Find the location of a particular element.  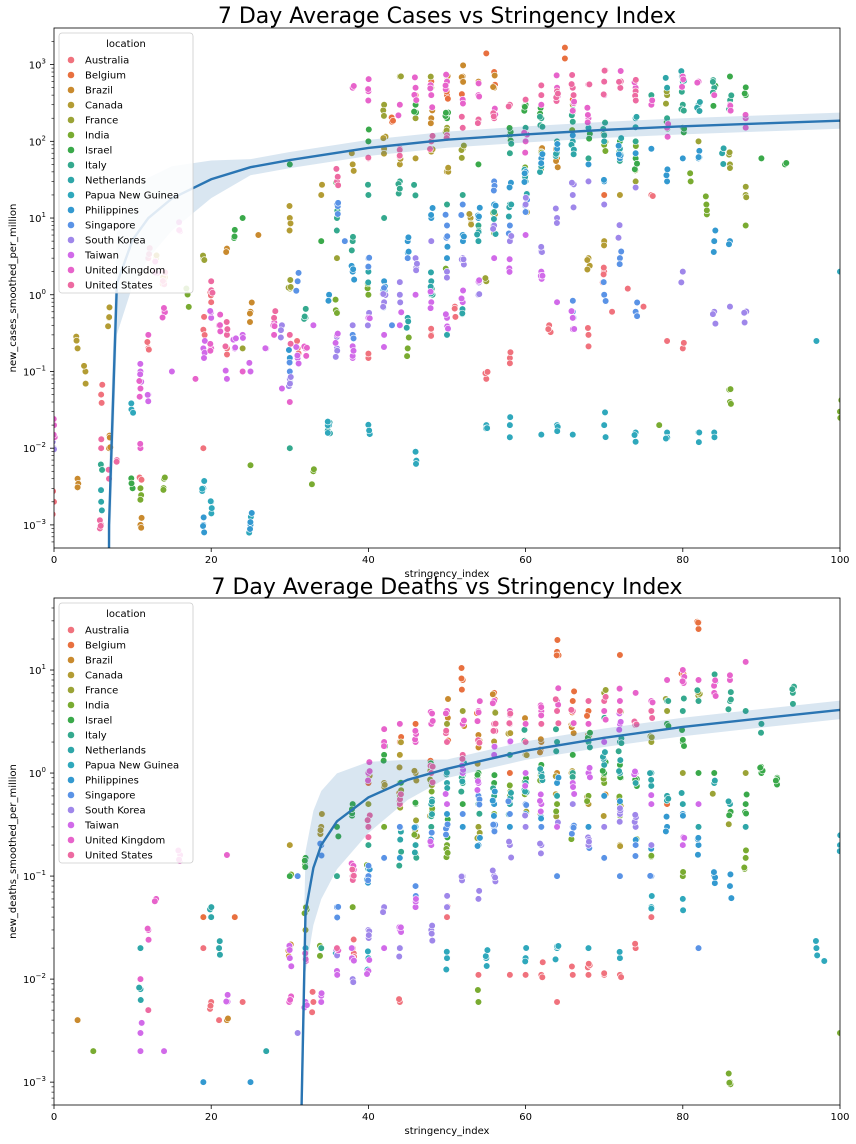

legend-entry-label: United Kingdom is located at coordinates (125, 271).